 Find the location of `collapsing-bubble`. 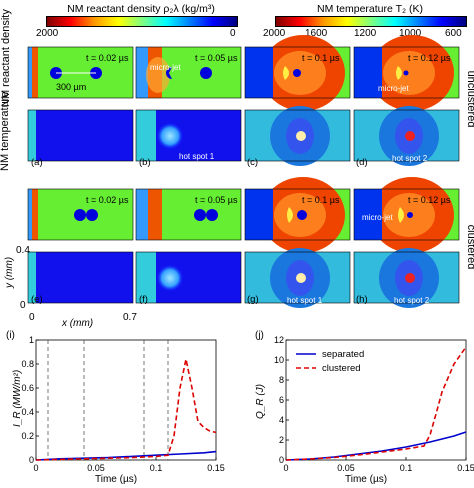

collapsing-bubble is located at coordinates (169, 73).